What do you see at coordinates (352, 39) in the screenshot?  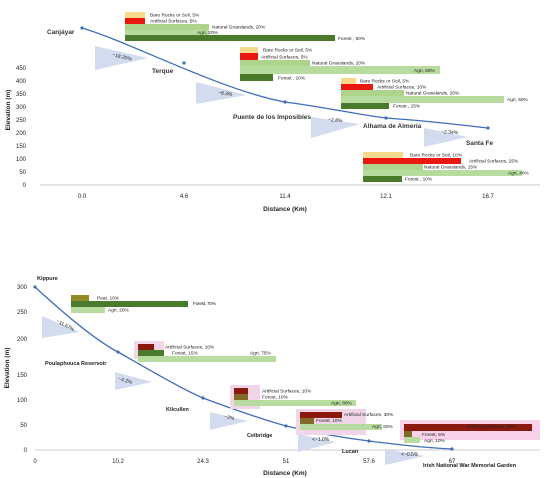 I see `landcover-label: Forest , 50%` at bounding box center [352, 39].